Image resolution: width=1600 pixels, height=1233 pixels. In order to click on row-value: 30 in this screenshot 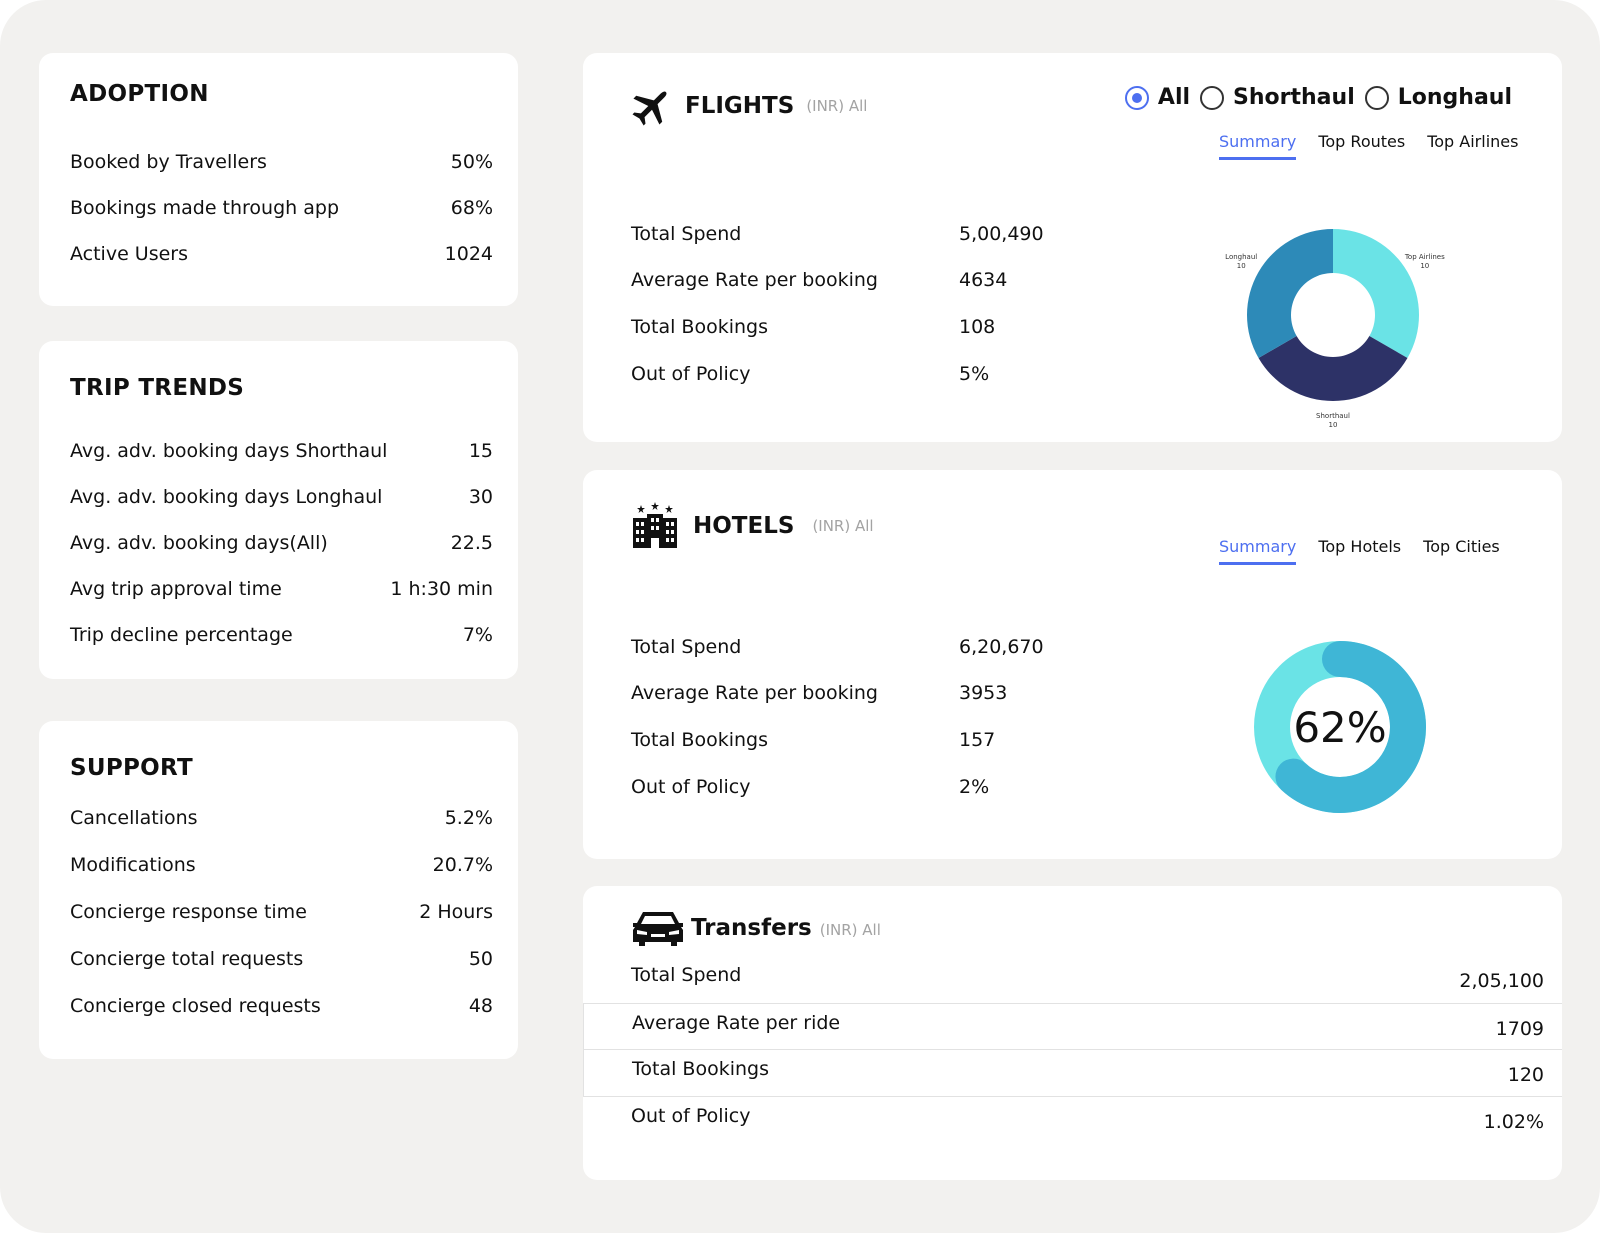, I will do `click(480, 497)`.